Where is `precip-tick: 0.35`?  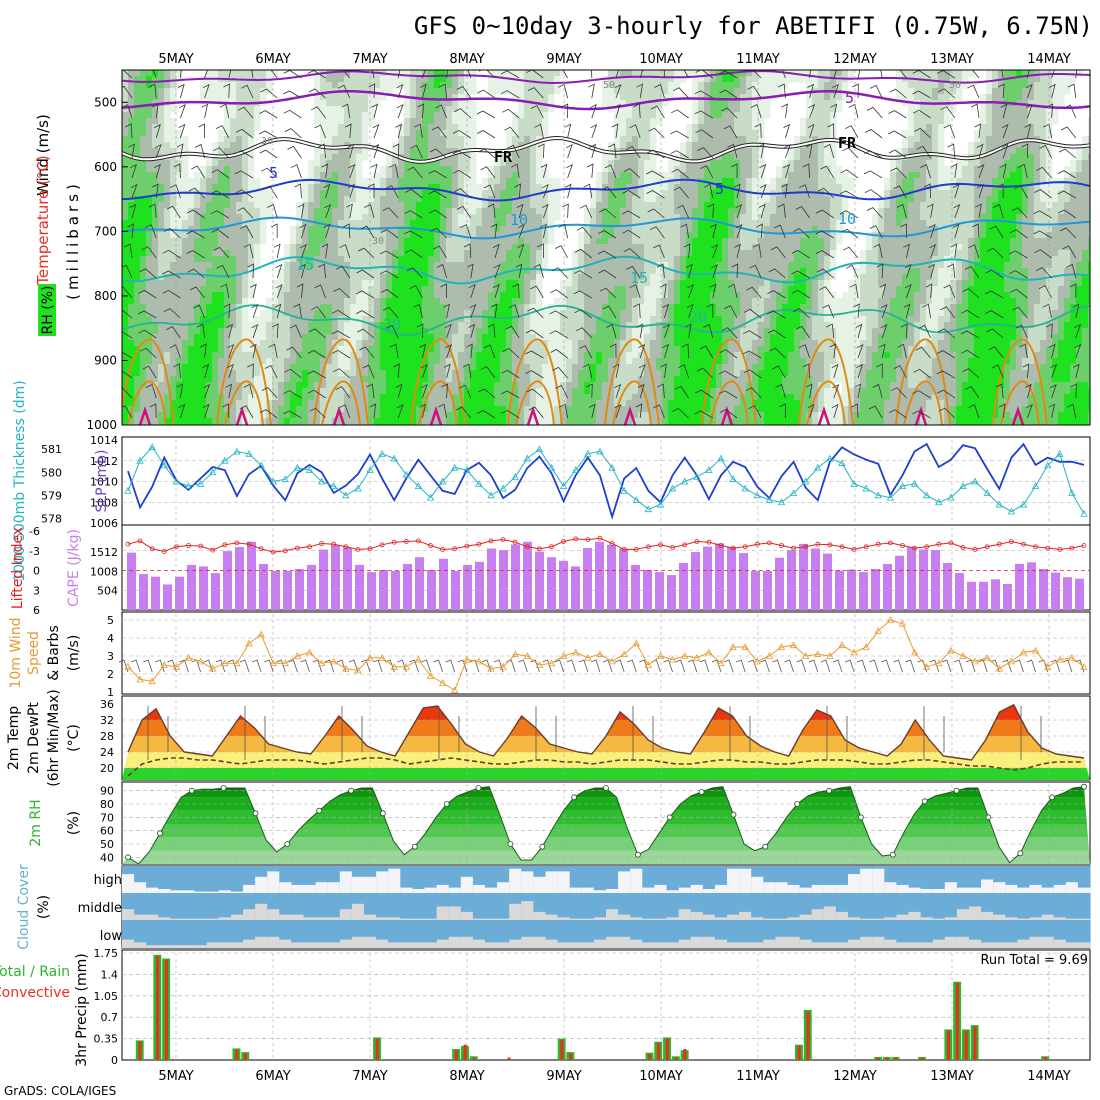 precip-tick: 0.35 is located at coordinates (106, 1039).